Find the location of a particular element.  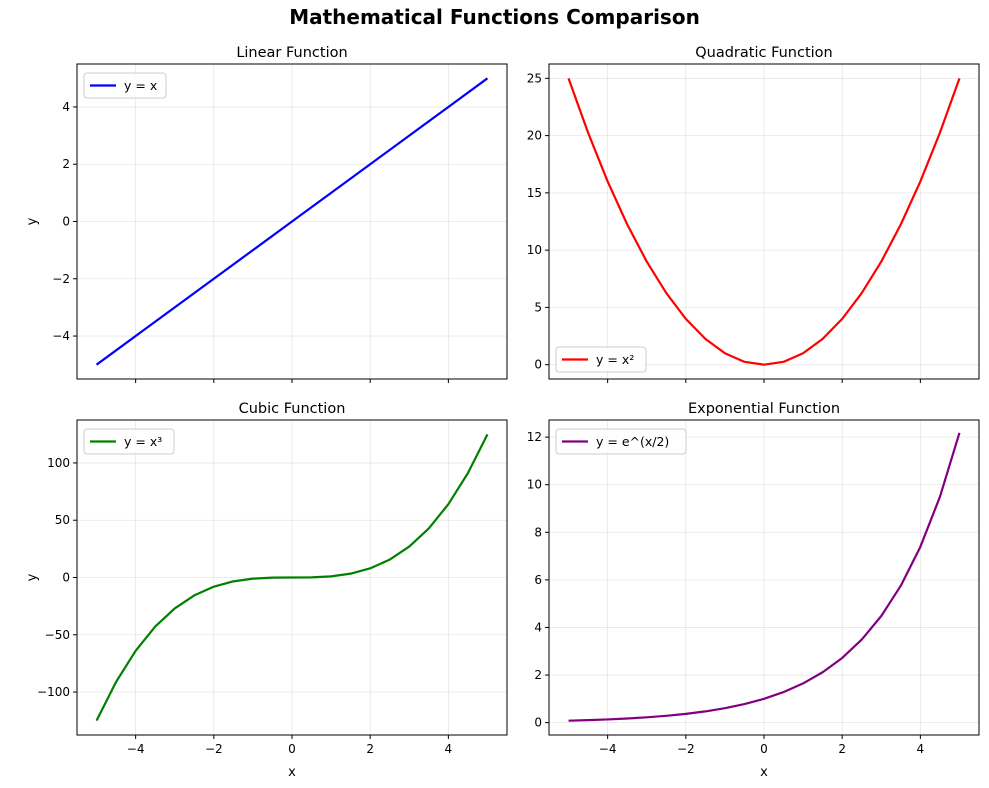

exponential-xtick-label: 0 is located at coordinates (764, 749).